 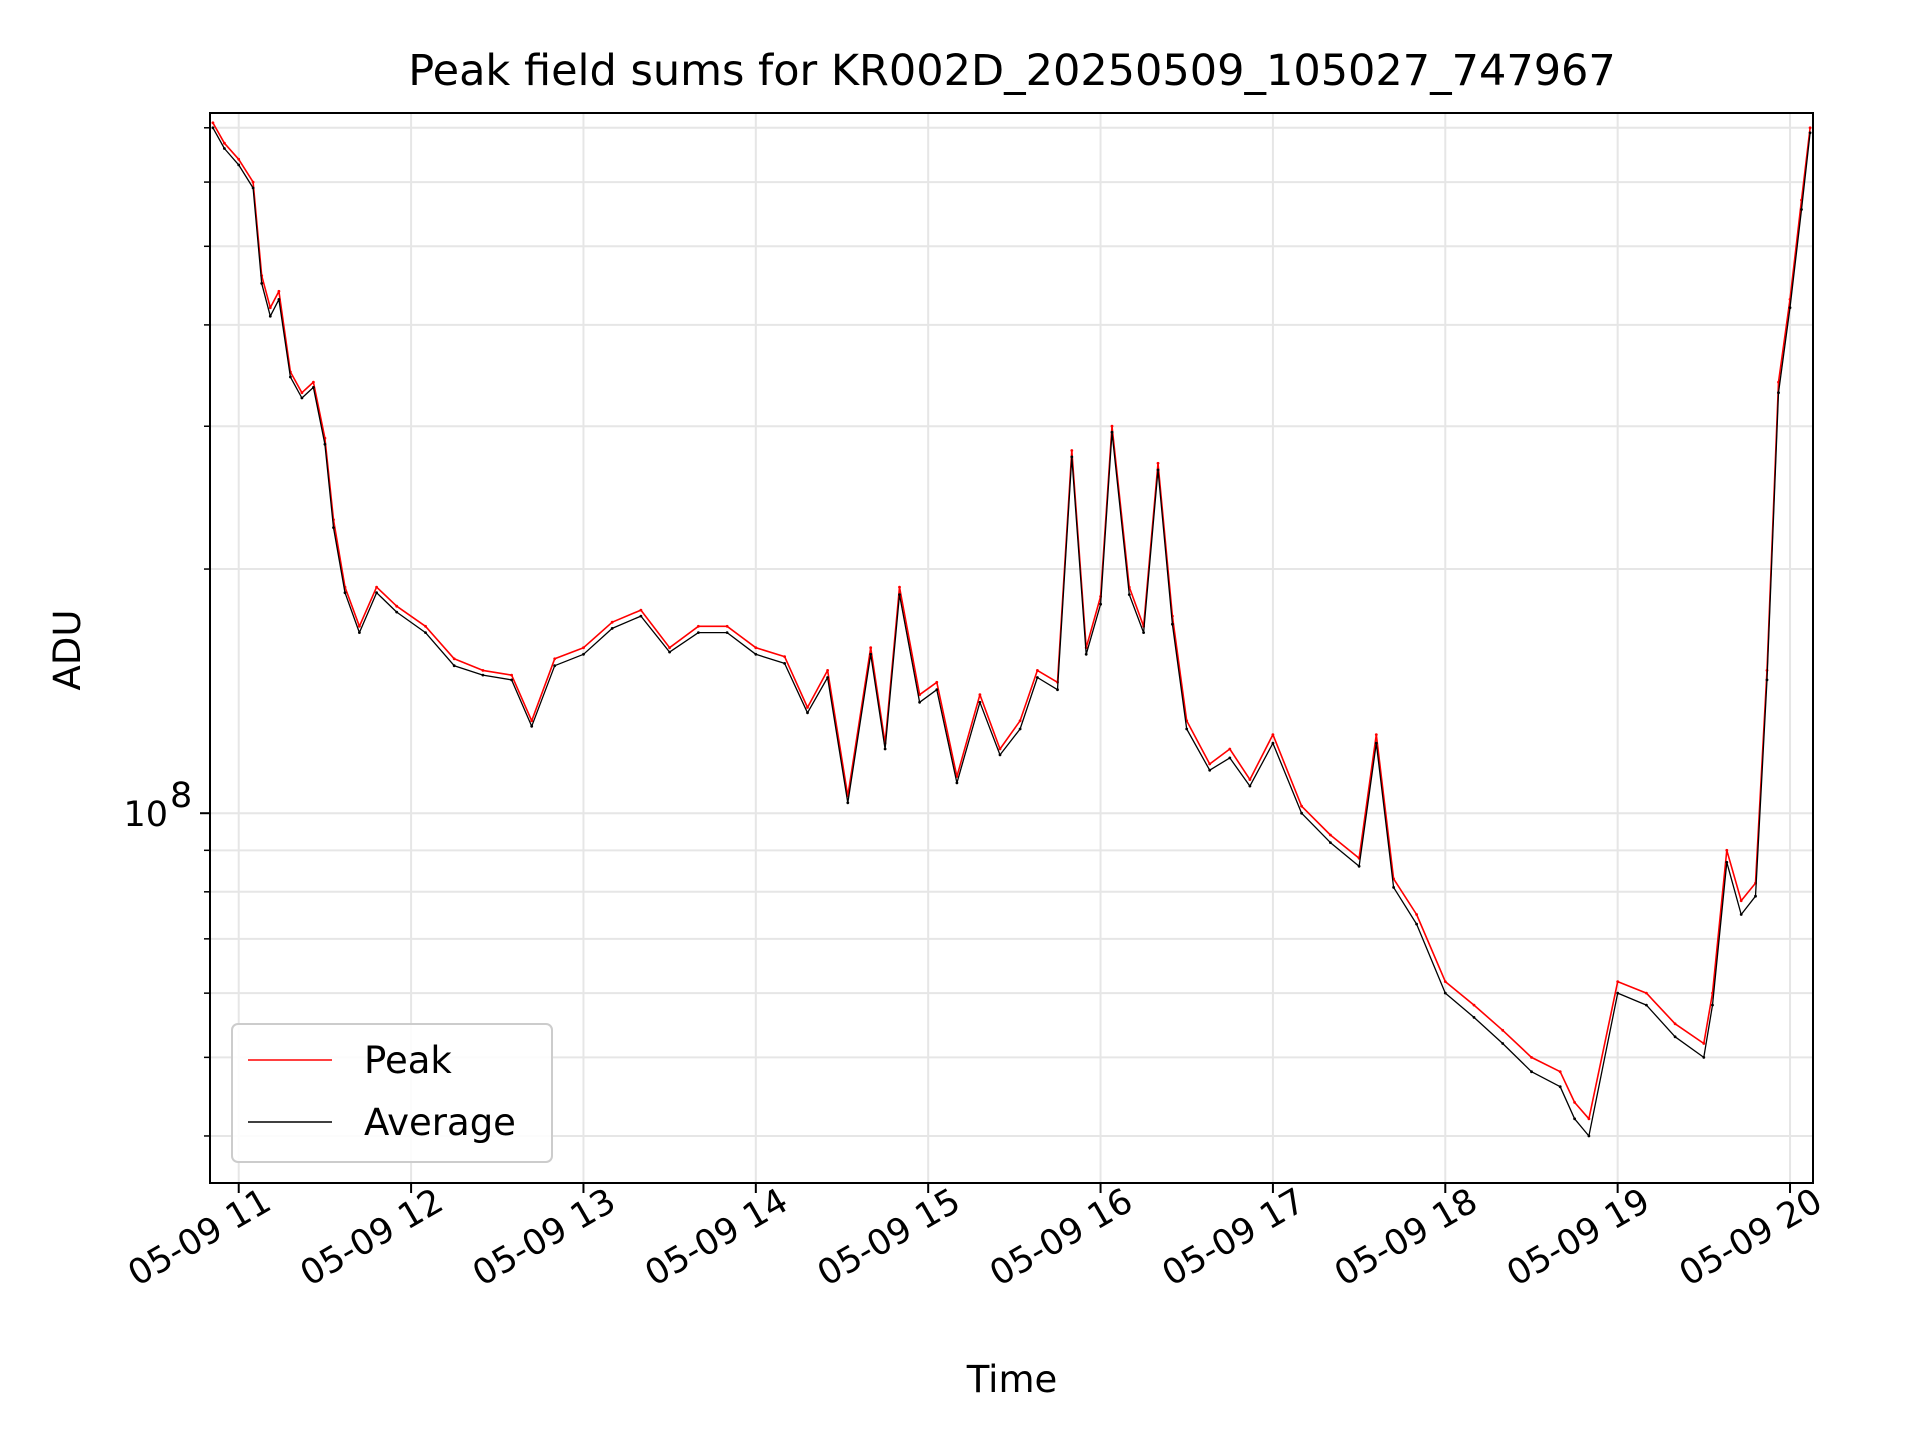 I want to click on x-axis-label: Time, so click(x=1012, y=1379).